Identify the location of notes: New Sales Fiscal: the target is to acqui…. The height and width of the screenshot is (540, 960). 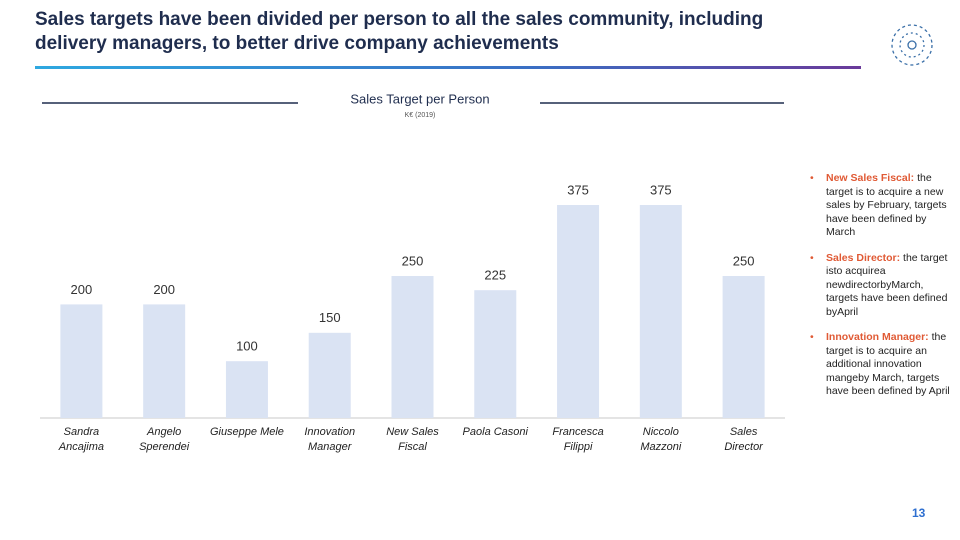
(880, 291).